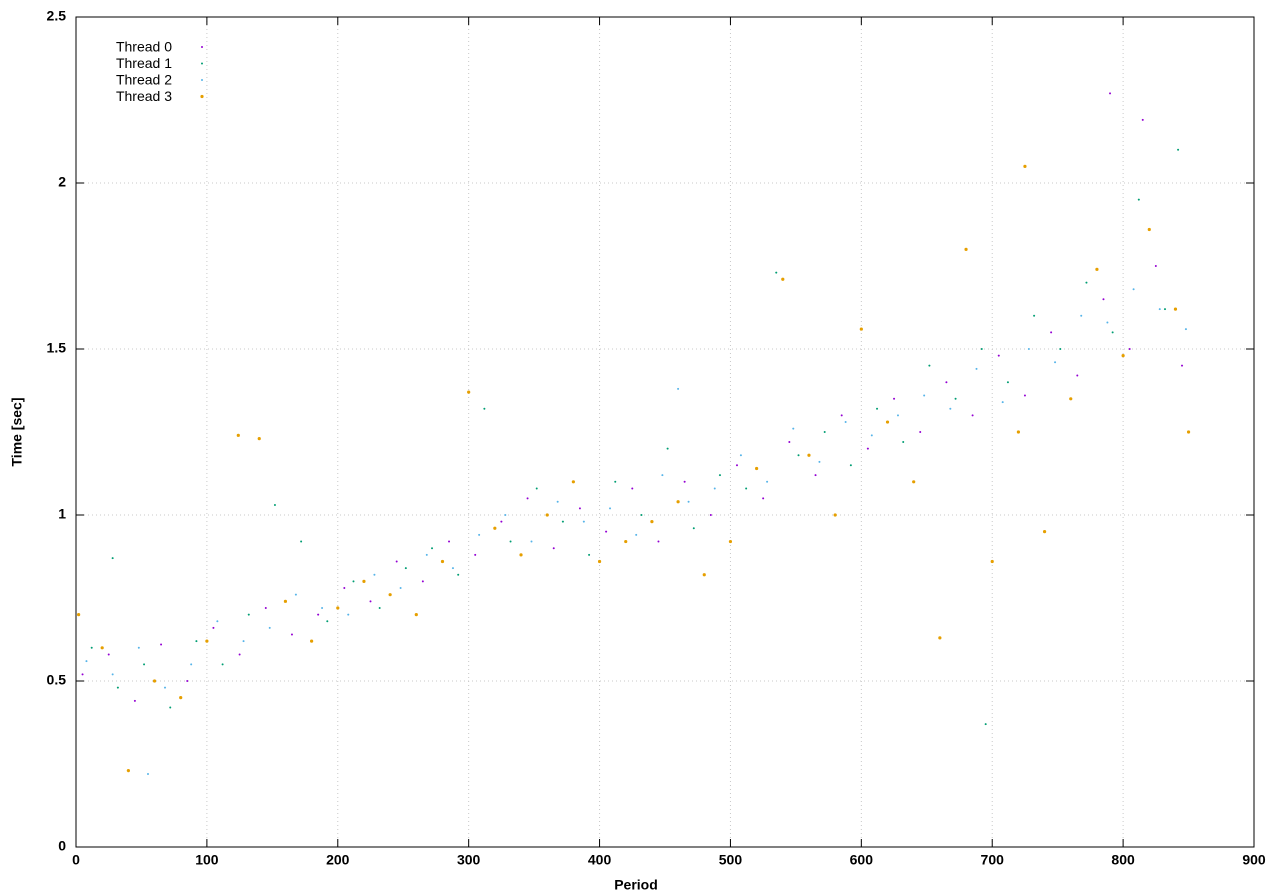 The height and width of the screenshot is (896, 1280). I want to click on x-tick-label: 900, so click(1254, 860).